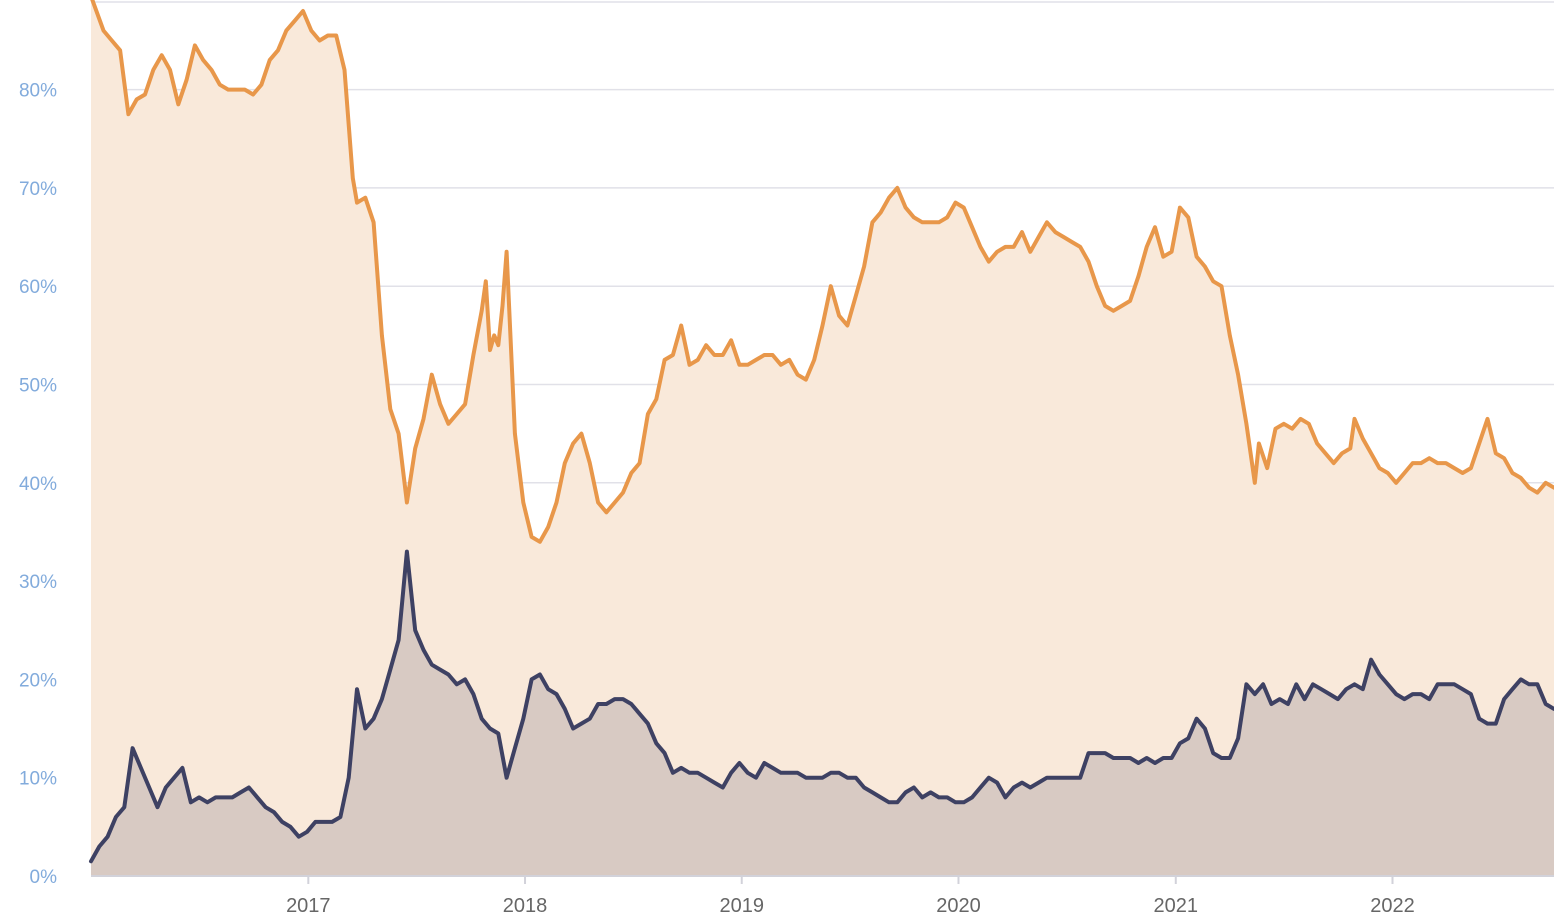  I want to click on y-tick-label: 70%, so click(38, 189).